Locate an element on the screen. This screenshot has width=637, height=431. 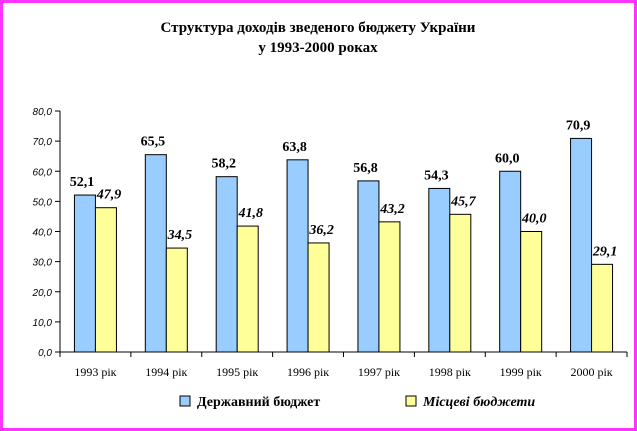
y-tick-label: 10,0 is located at coordinates (43, 323).